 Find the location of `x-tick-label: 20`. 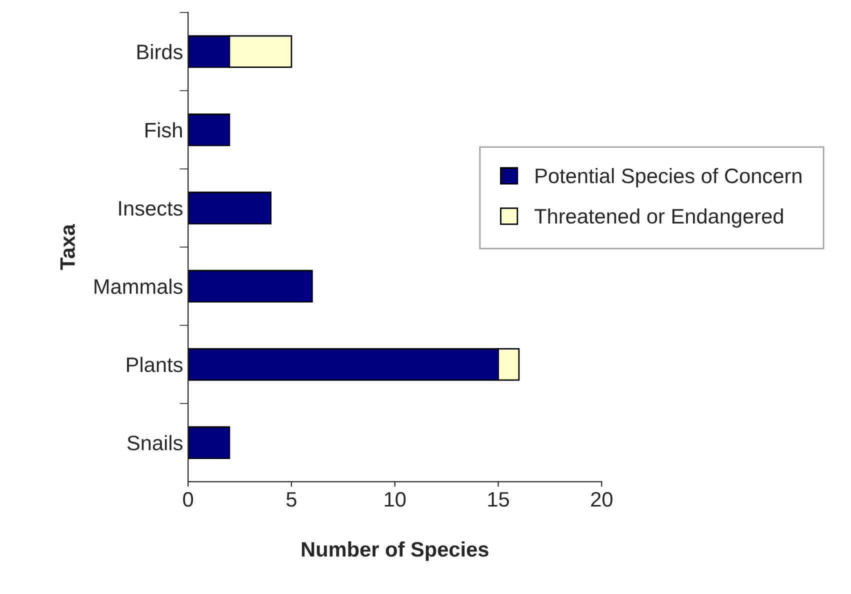

x-tick-label: 20 is located at coordinates (601, 499).